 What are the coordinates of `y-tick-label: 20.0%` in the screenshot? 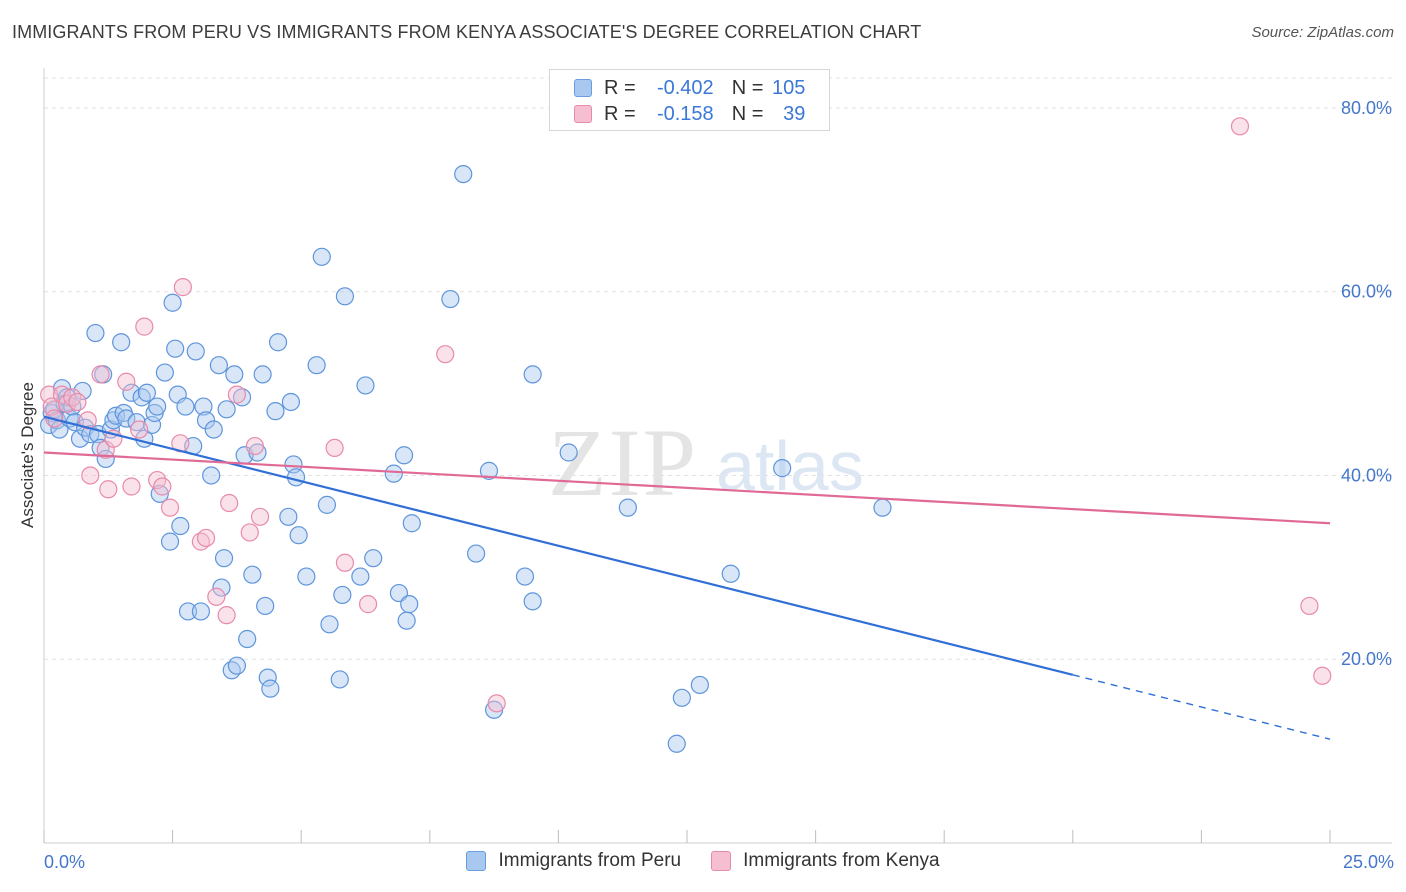 It's located at (1366, 659).